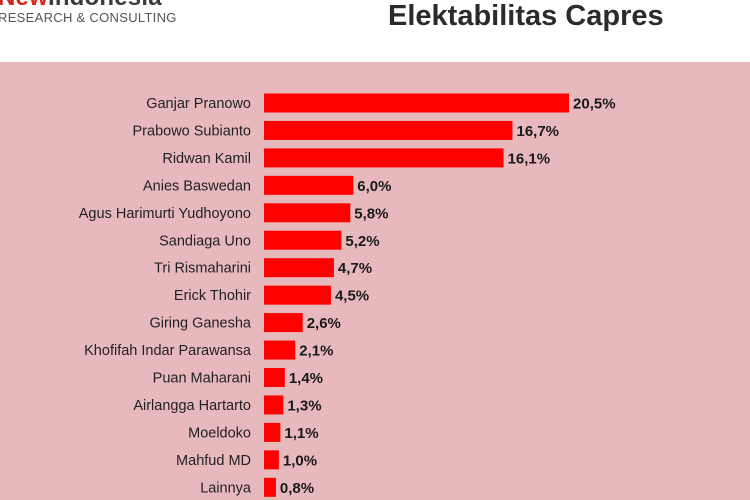  I want to click on logo-brand-indonesia: Indonesia, so click(105, 5).